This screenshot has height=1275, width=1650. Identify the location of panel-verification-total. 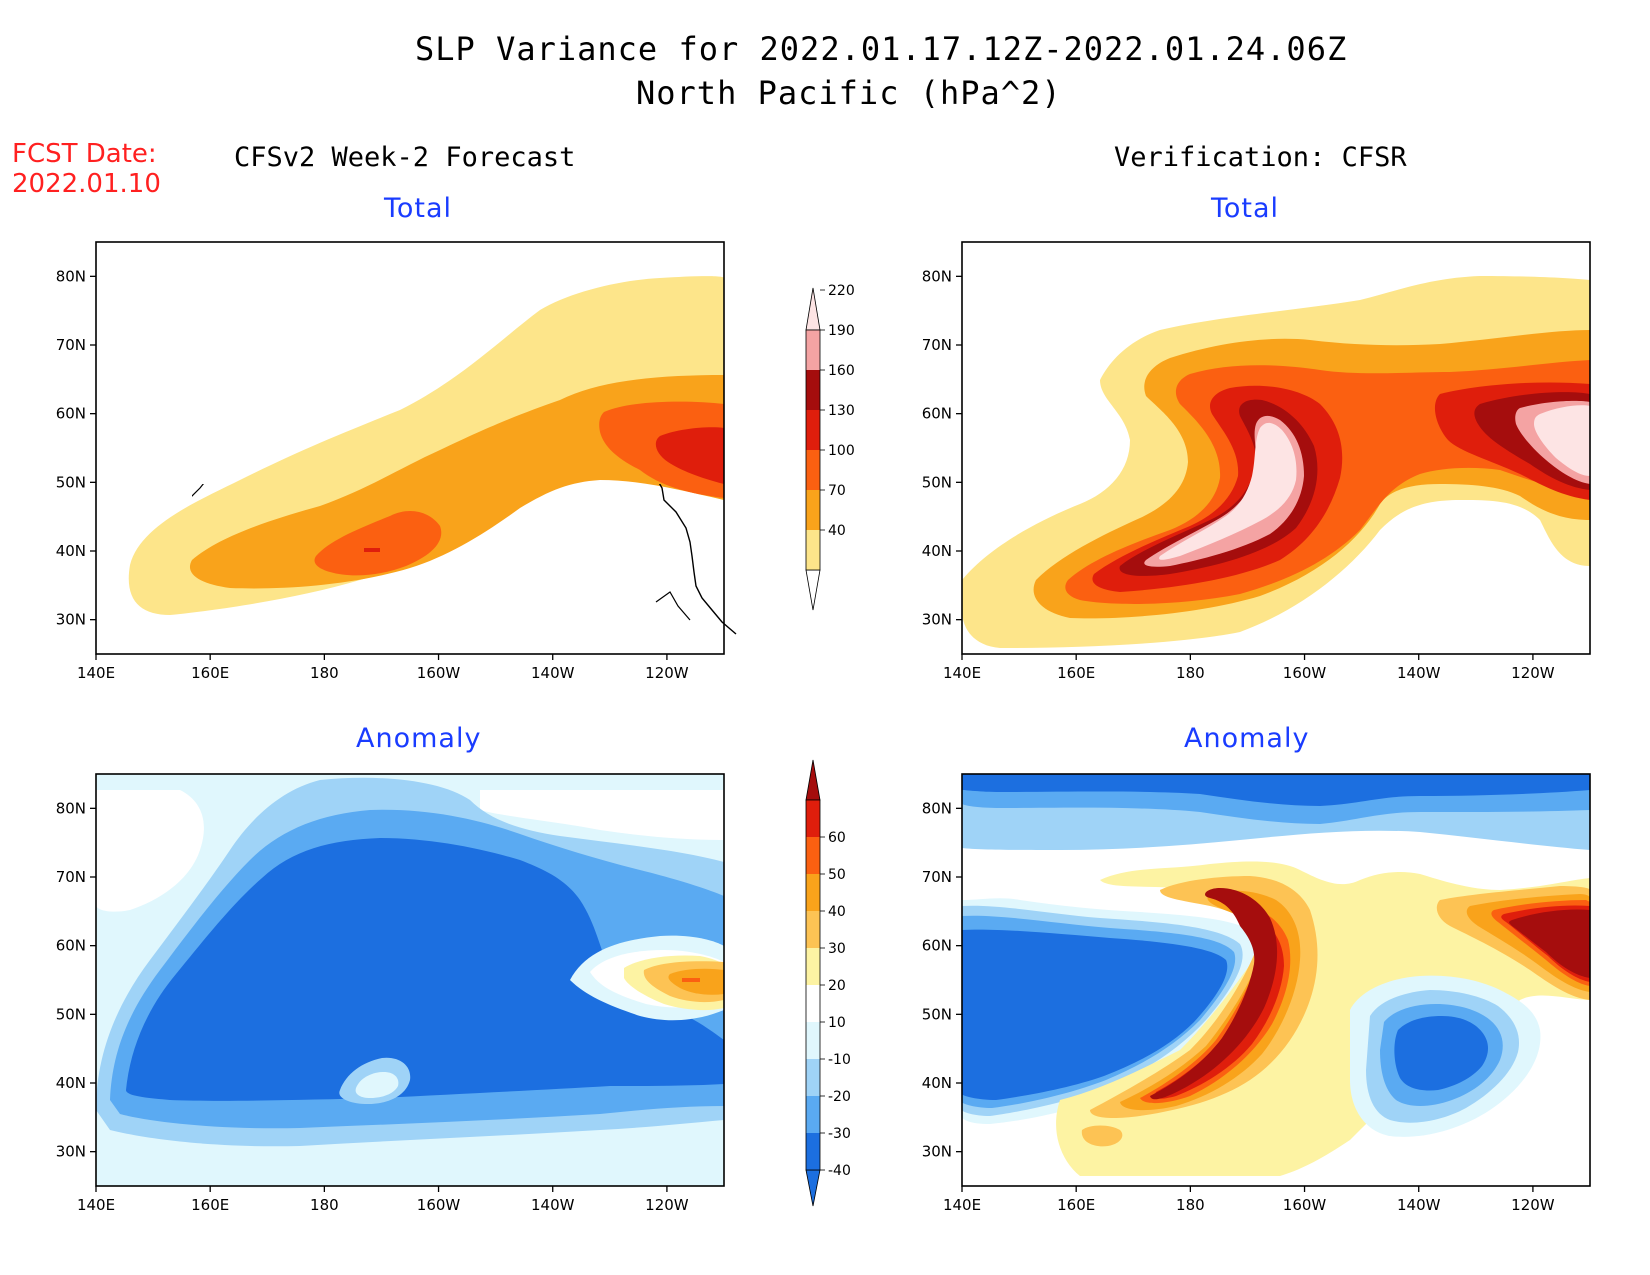
(1276, 448).